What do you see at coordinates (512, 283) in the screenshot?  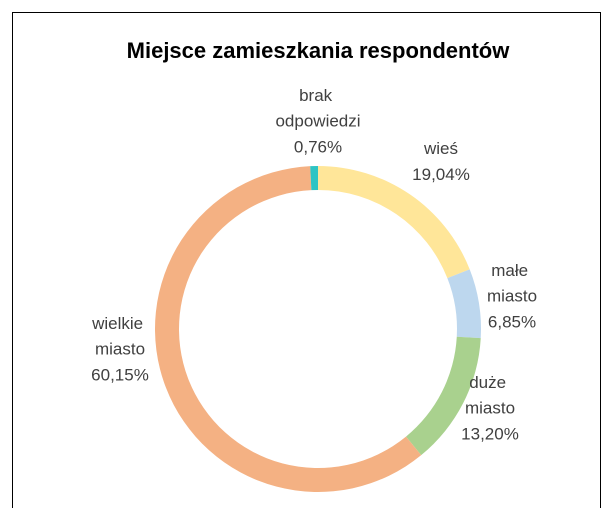 I see `slice-category-label: małe miasto` at bounding box center [512, 283].